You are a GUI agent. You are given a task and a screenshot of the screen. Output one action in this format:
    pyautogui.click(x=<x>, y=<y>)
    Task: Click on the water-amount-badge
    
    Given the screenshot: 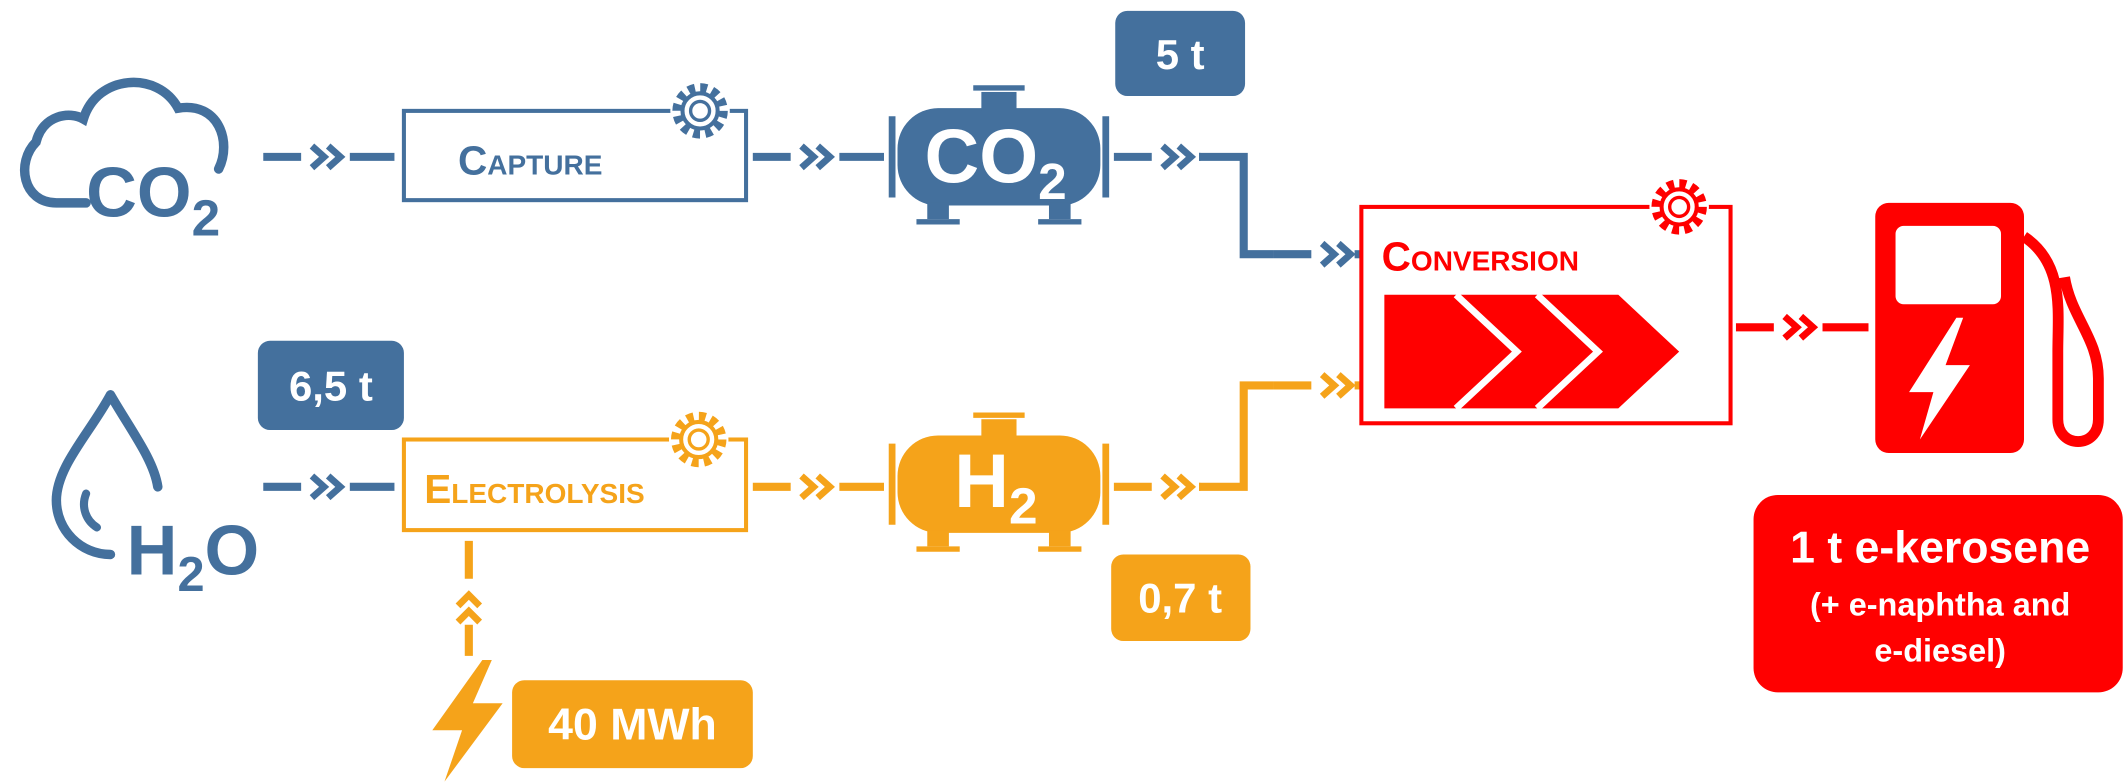 What is the action you would take?
    pyautogui.click(x=330, y=385)
    